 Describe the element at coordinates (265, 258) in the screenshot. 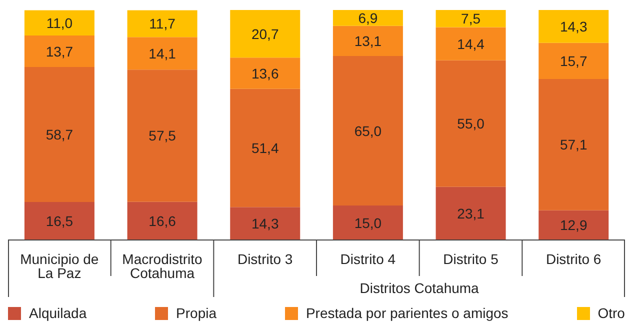

I see `x-tick-label: Distrito 3` at that location.